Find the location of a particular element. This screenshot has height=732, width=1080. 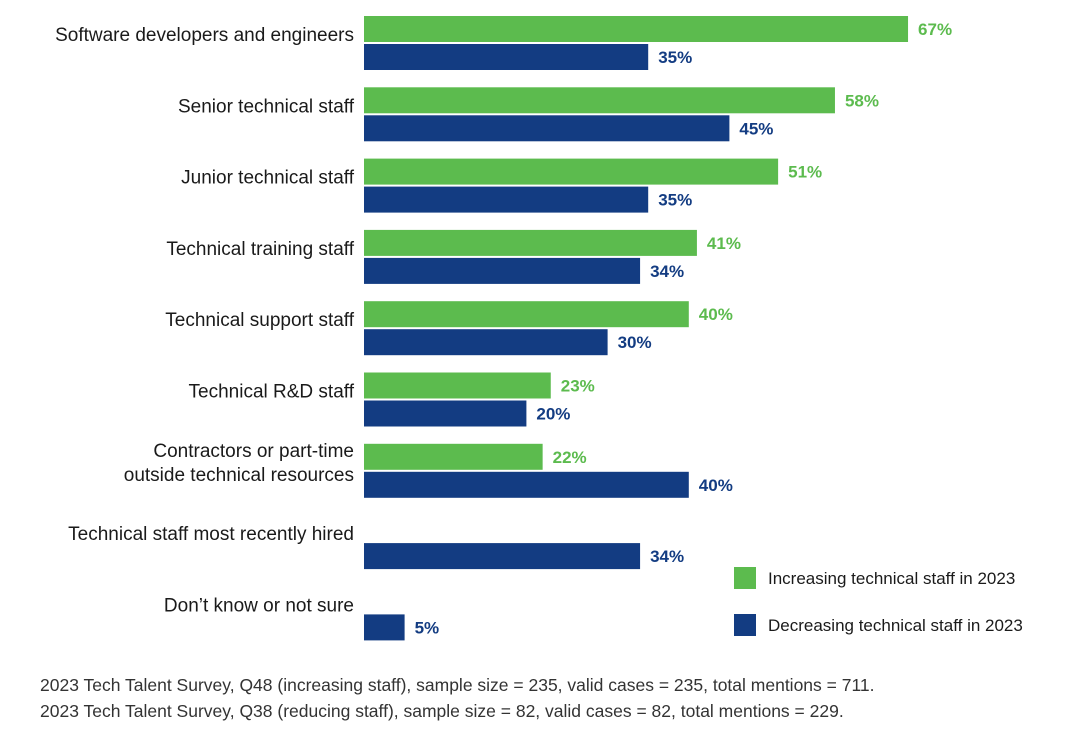

bar-group: Junior technical staff 51% 35% is located at coordinates (501, 185).